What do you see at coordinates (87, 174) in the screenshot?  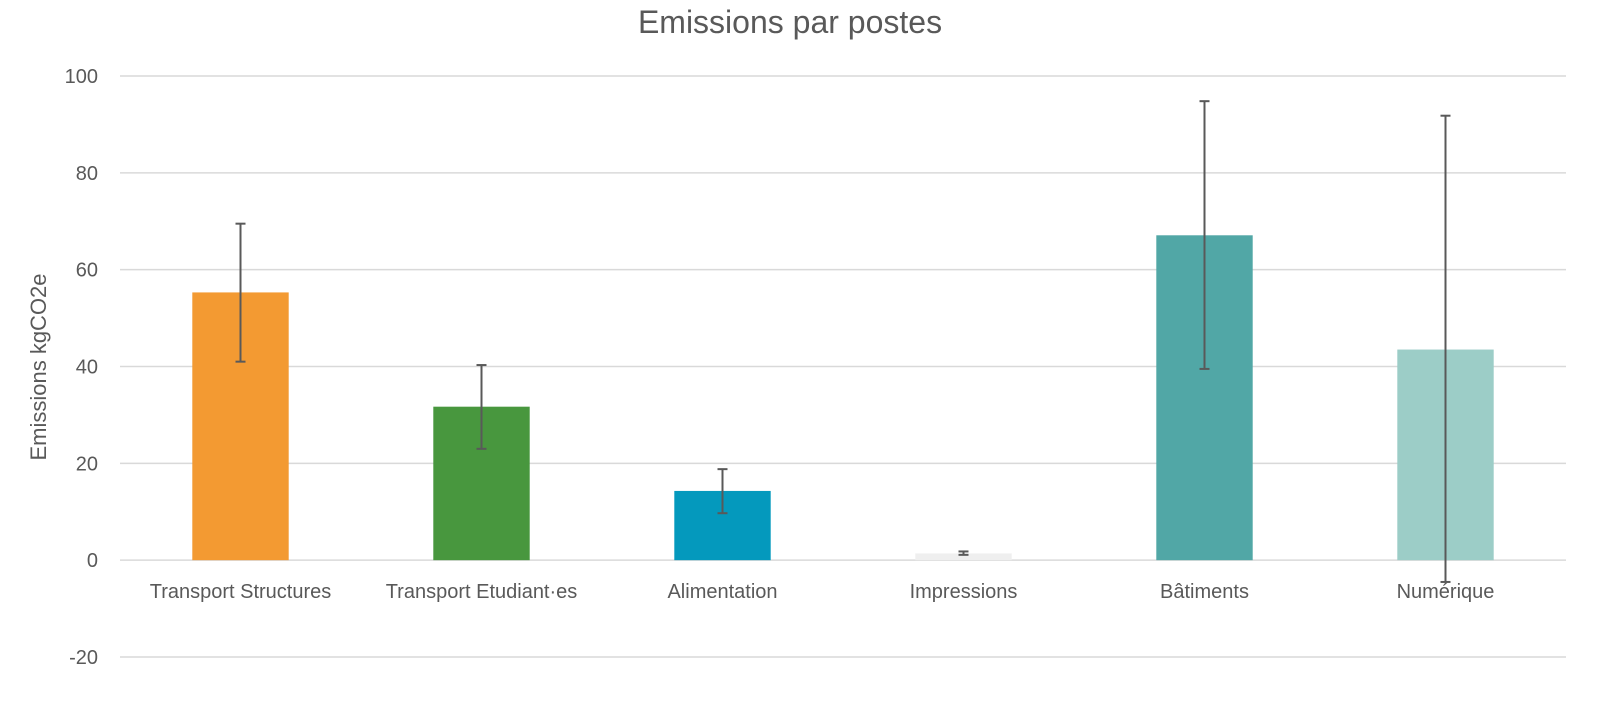 I see `y-tick-label: 80` at bounding box center [87, 174].